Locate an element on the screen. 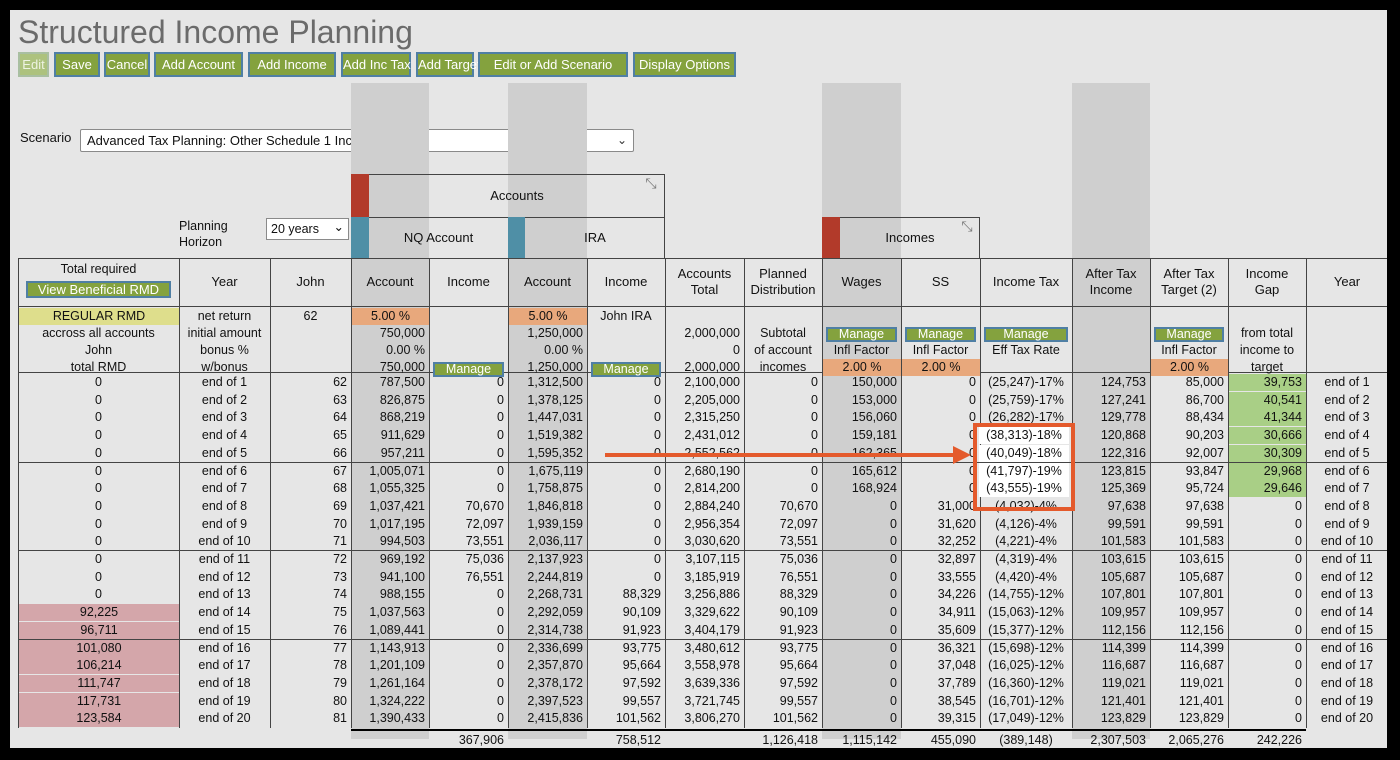 The image size is (1400, 760). total-rmd-label: total RMD is located at coordinates (98, 367).